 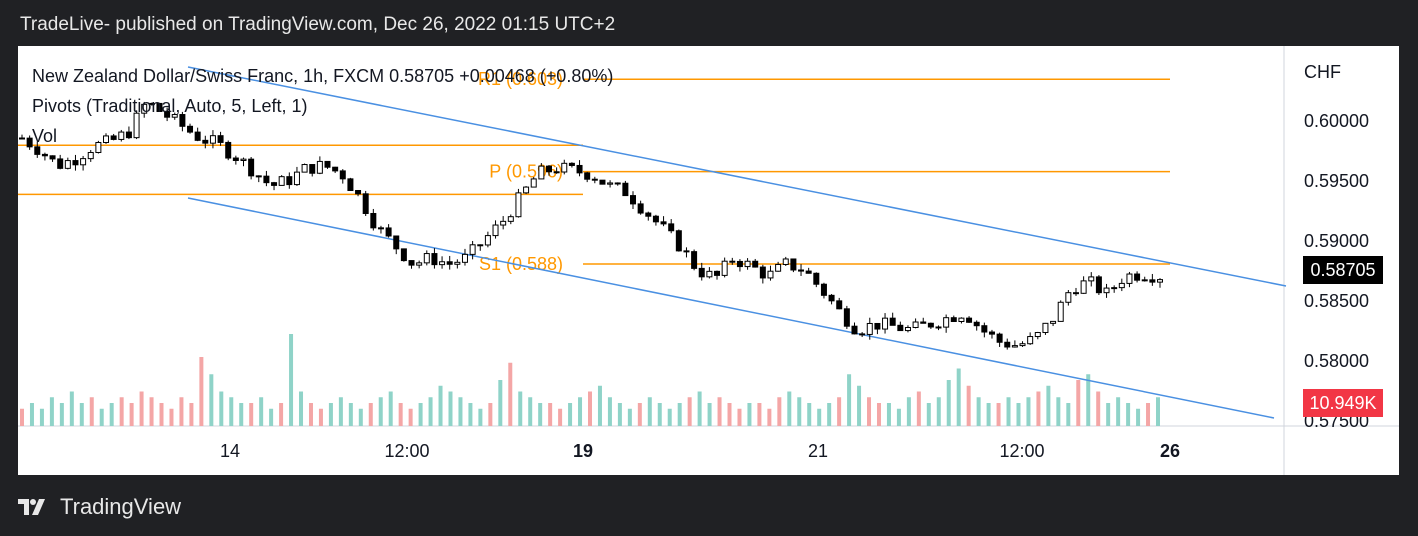 What do you see at coordinates (208, 76) in the screenshot?
I see `legend-symbol: New Zealand Dollar/Swiss Franc, 1h, FXCM` at bounding box center [208, 76].